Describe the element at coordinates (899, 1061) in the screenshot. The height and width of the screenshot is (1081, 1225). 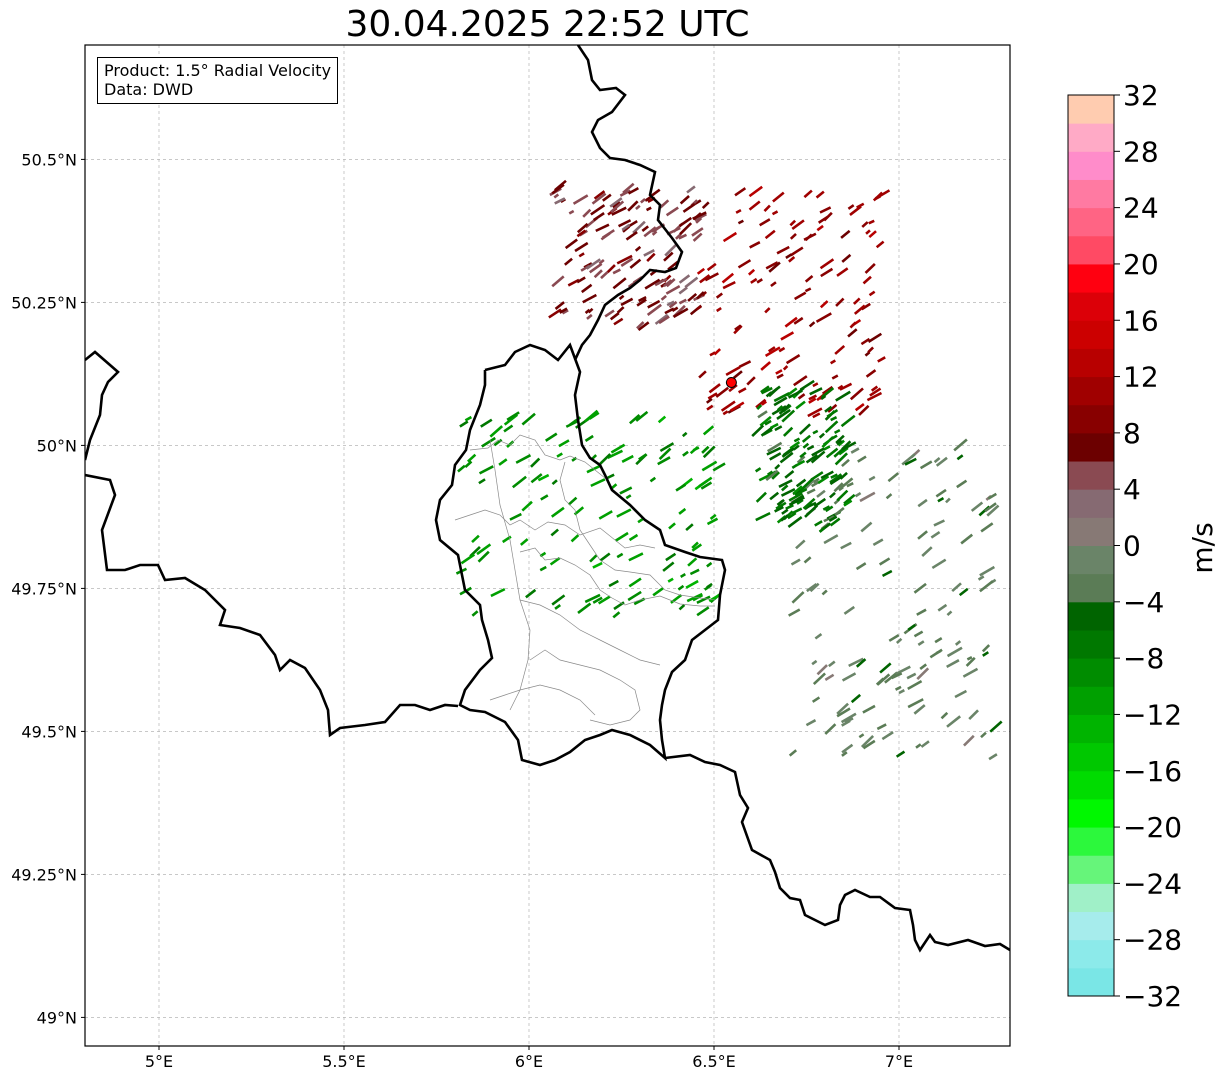
I see `tick-lon-label: 7°E` at that location.